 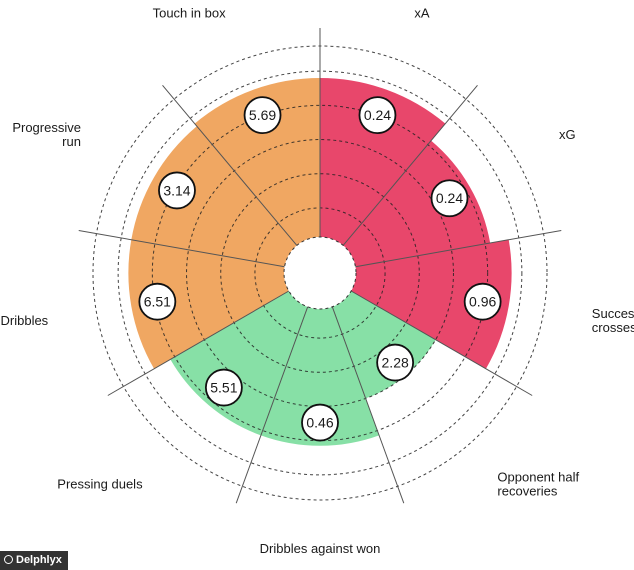 I want to click on wedge-dribbles, so click(x=208, y=304).